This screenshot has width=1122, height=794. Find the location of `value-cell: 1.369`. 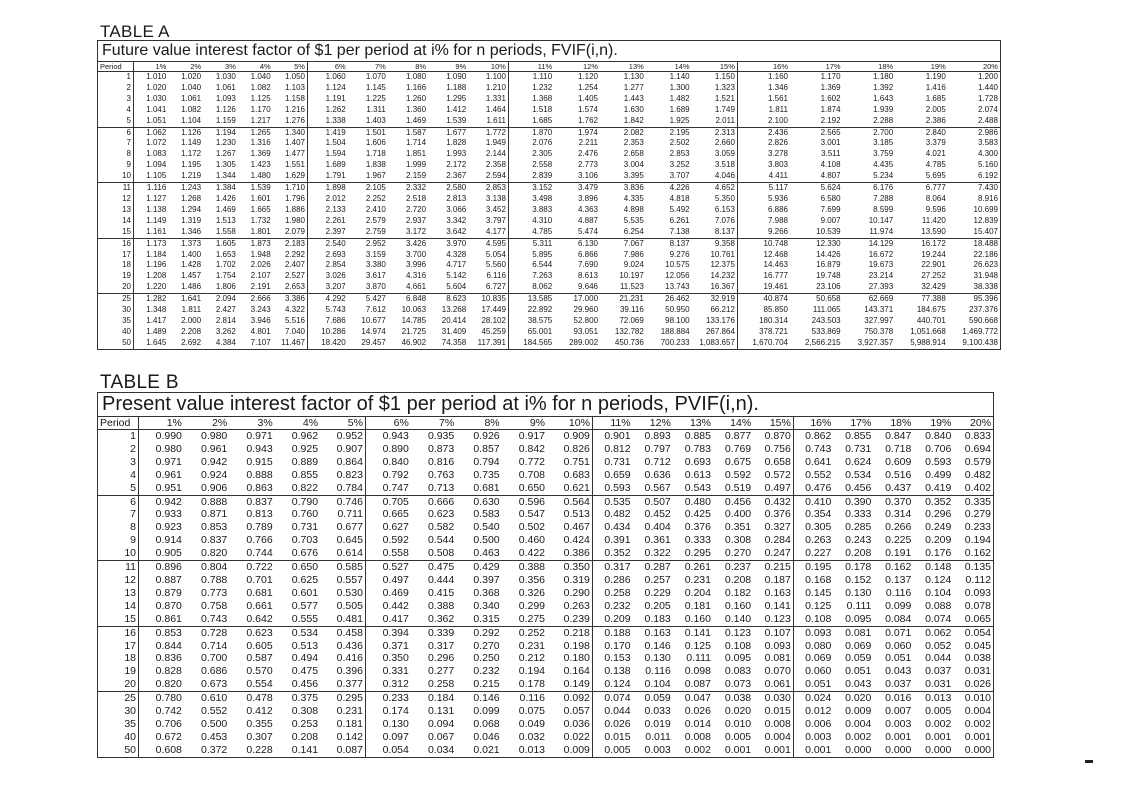

value-cell: 1.369 is located at coordinates (260, 154).